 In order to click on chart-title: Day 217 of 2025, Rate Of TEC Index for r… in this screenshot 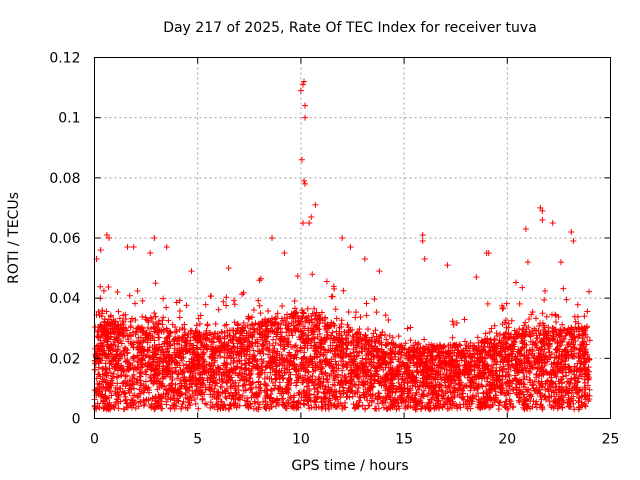, I will do `click(350, 28)`.